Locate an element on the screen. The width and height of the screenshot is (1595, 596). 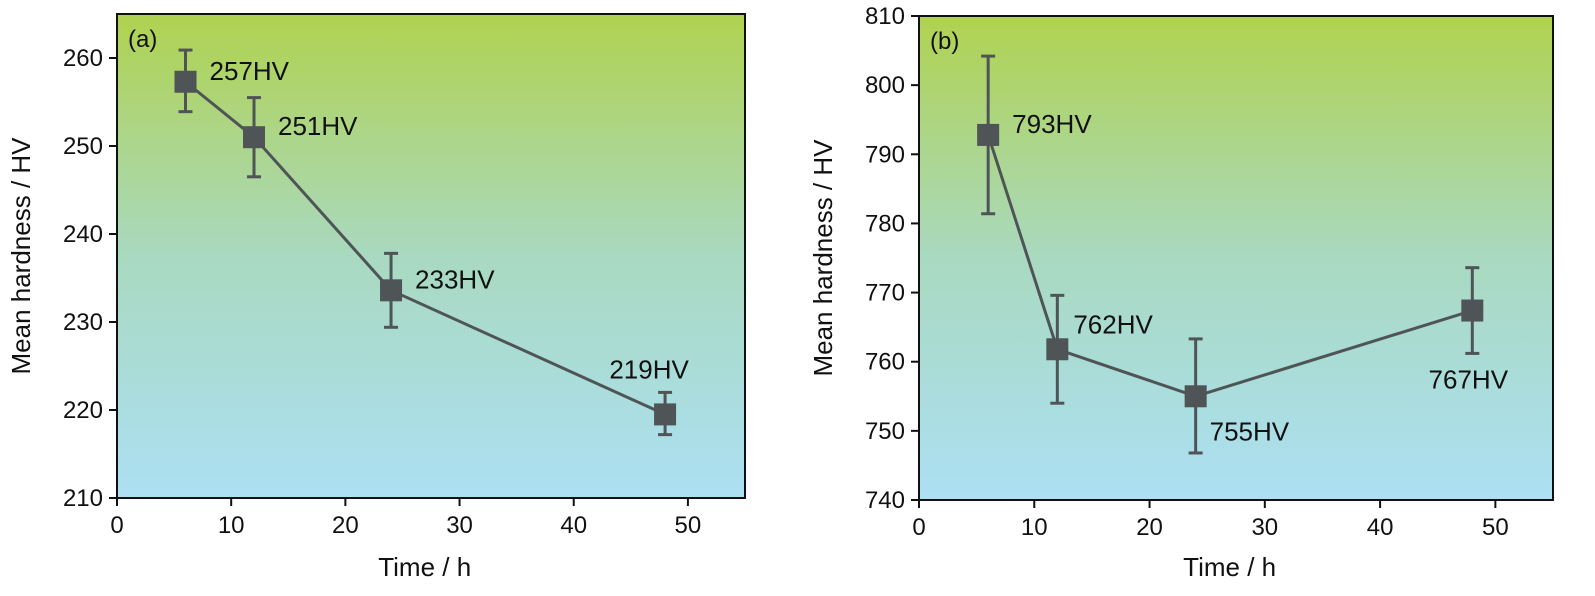
y-tick-label: 230 is located at coordinates (83, 322).